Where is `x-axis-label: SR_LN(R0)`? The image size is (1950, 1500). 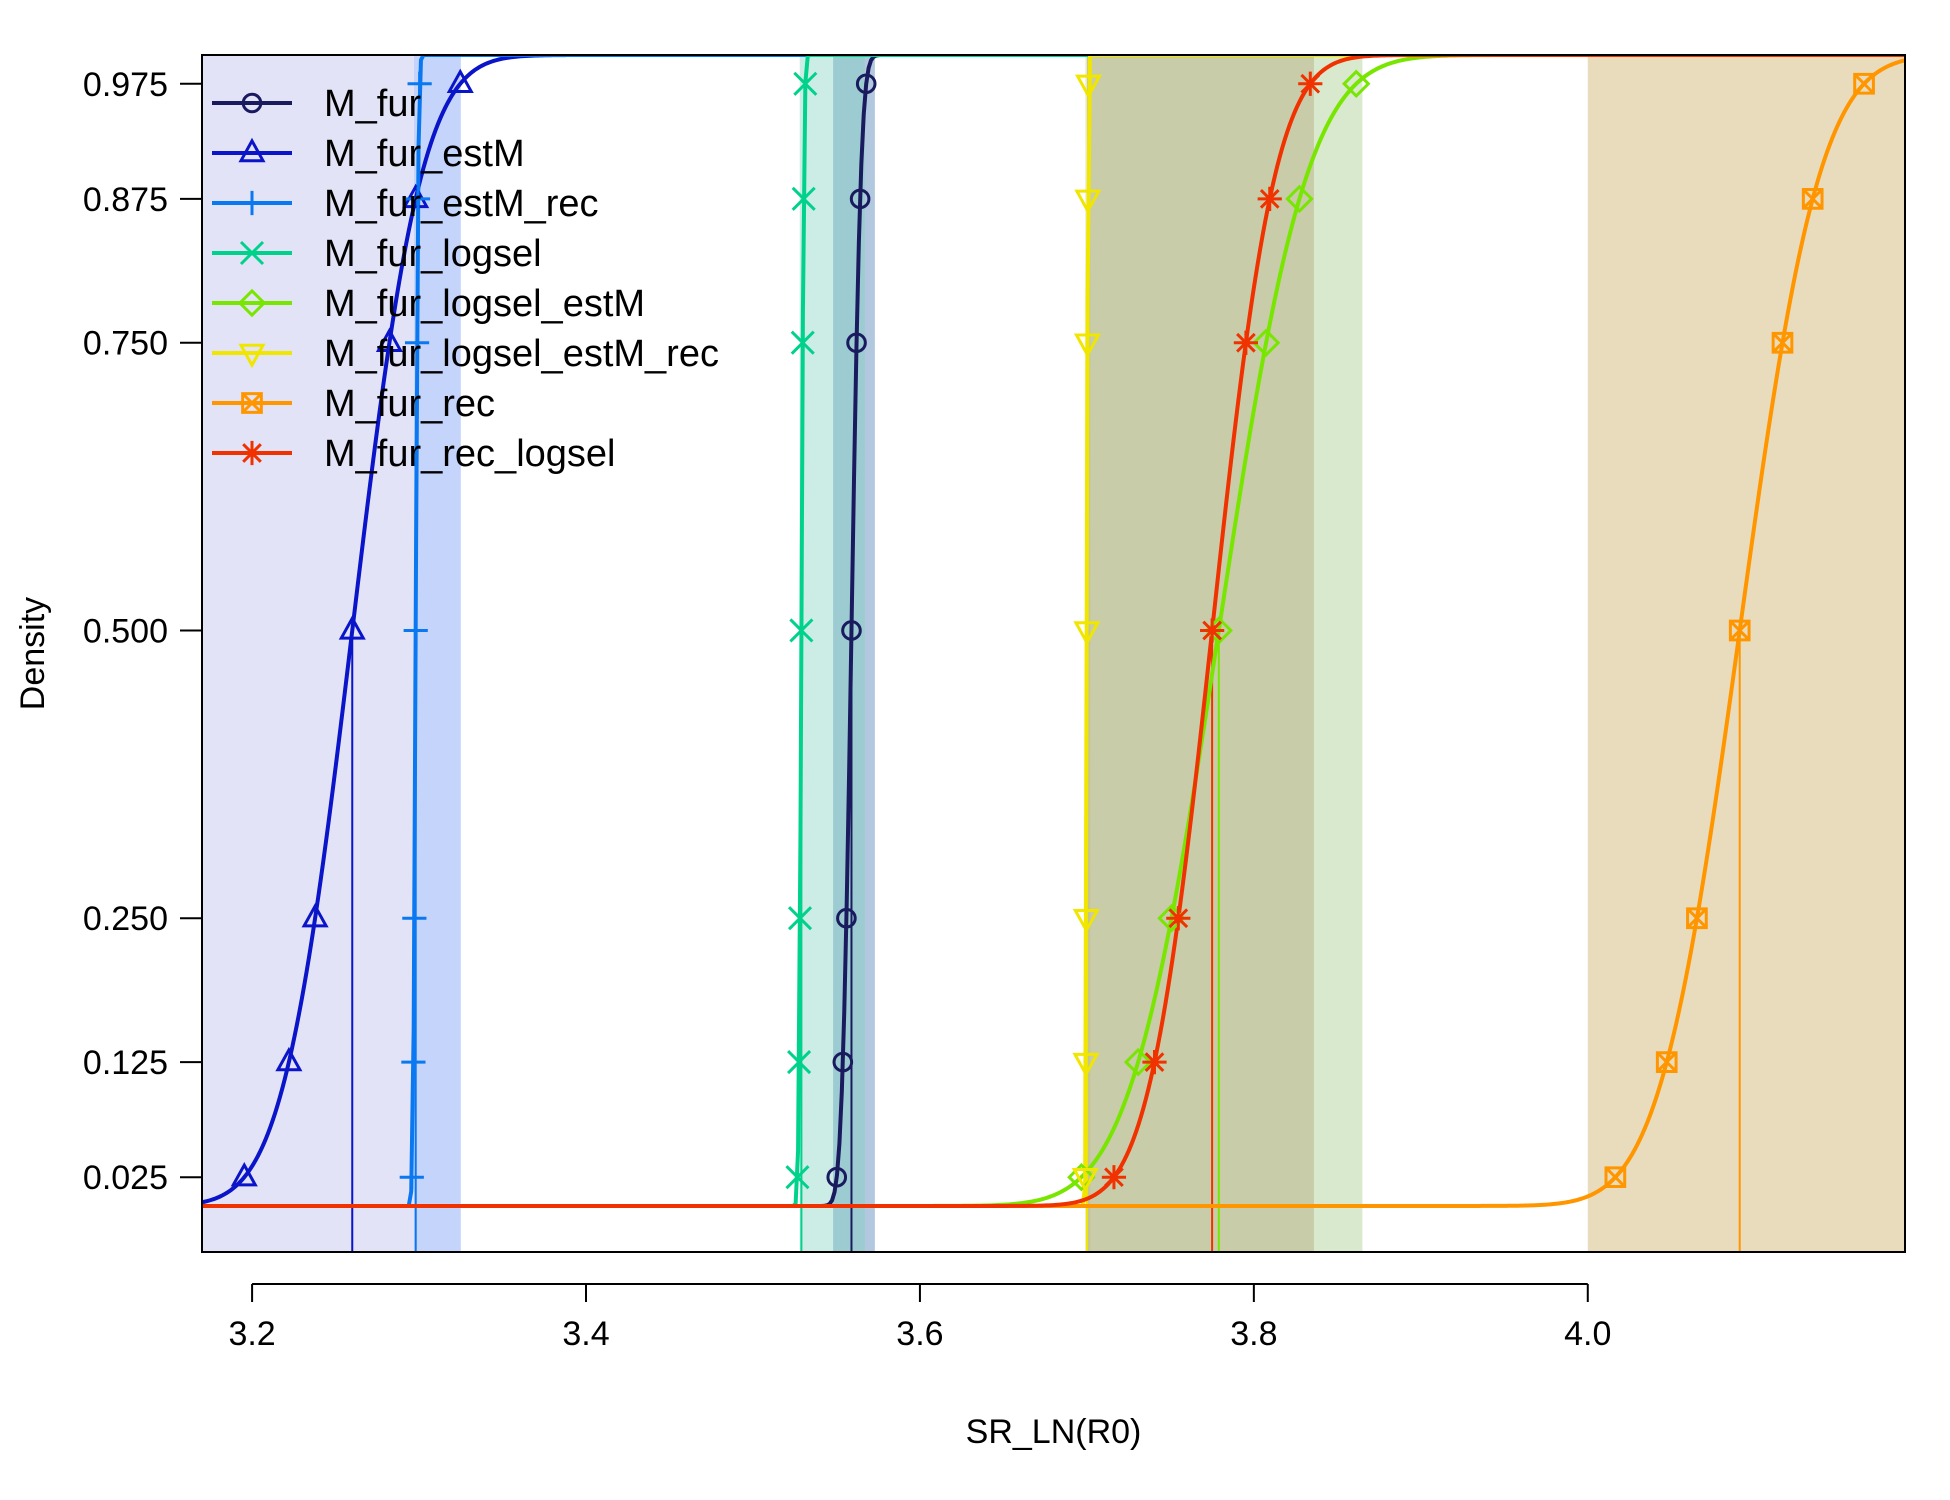 x-axis-label: SR_LN(R0) is located at coordinates (1054, 1432).